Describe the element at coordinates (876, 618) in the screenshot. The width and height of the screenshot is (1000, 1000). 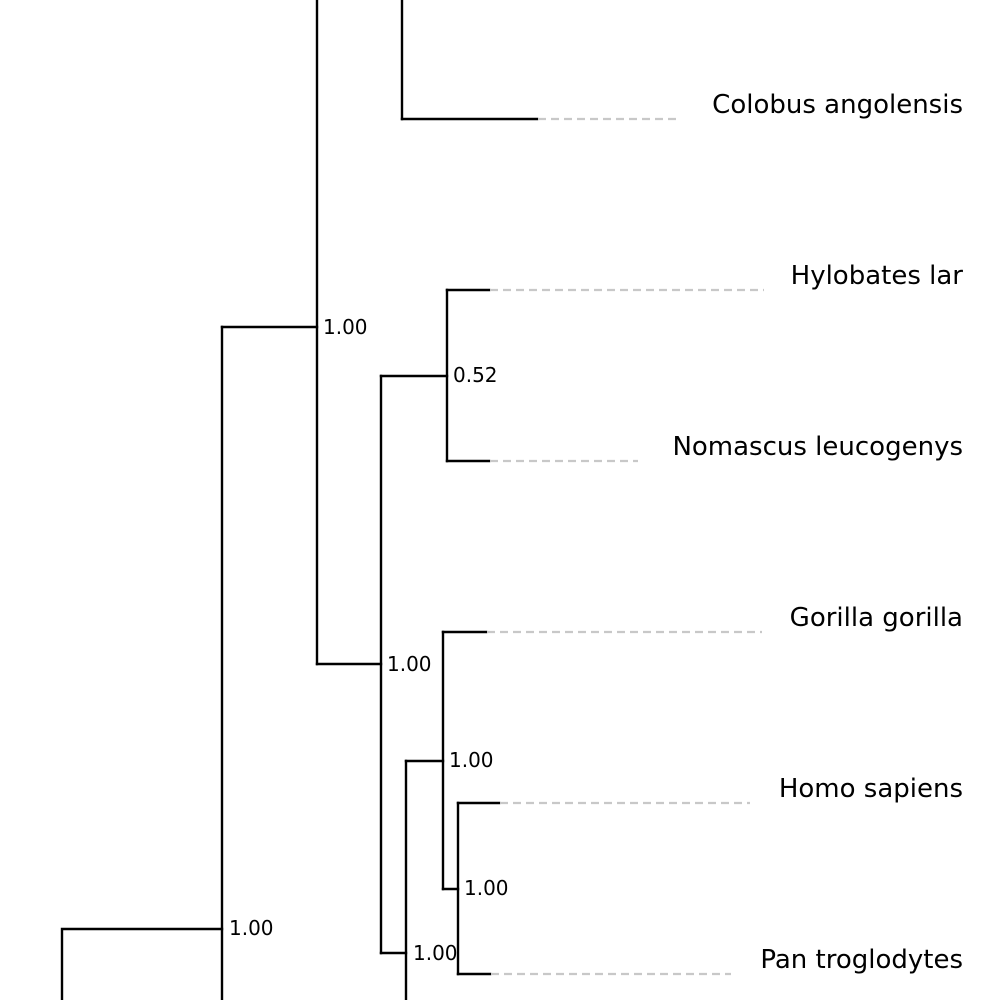
I see `taxon-label-gorilla: Gorilla gorilla` at that location.